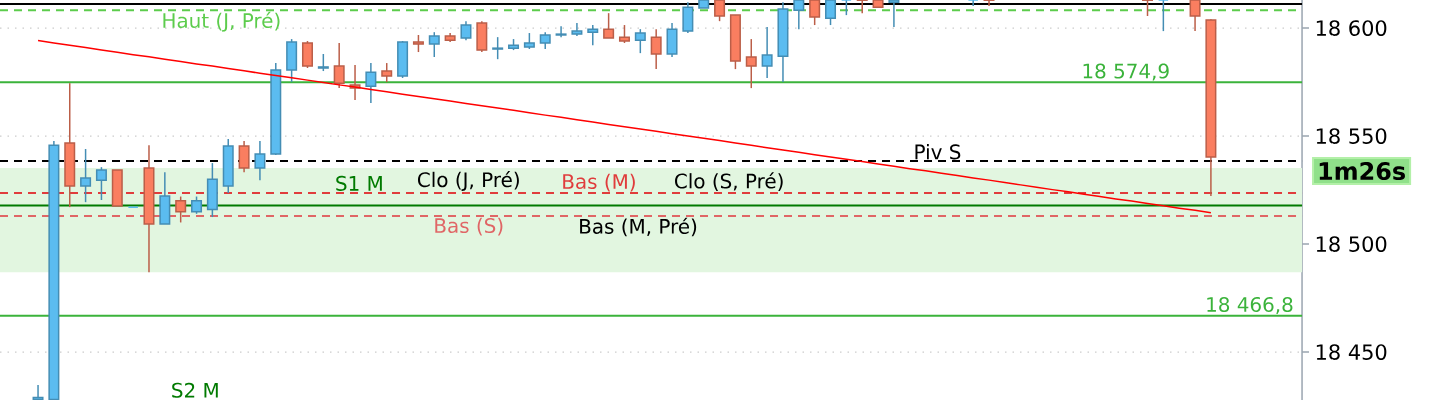 The image size is (1446, 400). What do you see at coordinates (1351, 352) in the screenshot?
I see `y-tick-label: 18 450` at bounding box center [1351, 352].